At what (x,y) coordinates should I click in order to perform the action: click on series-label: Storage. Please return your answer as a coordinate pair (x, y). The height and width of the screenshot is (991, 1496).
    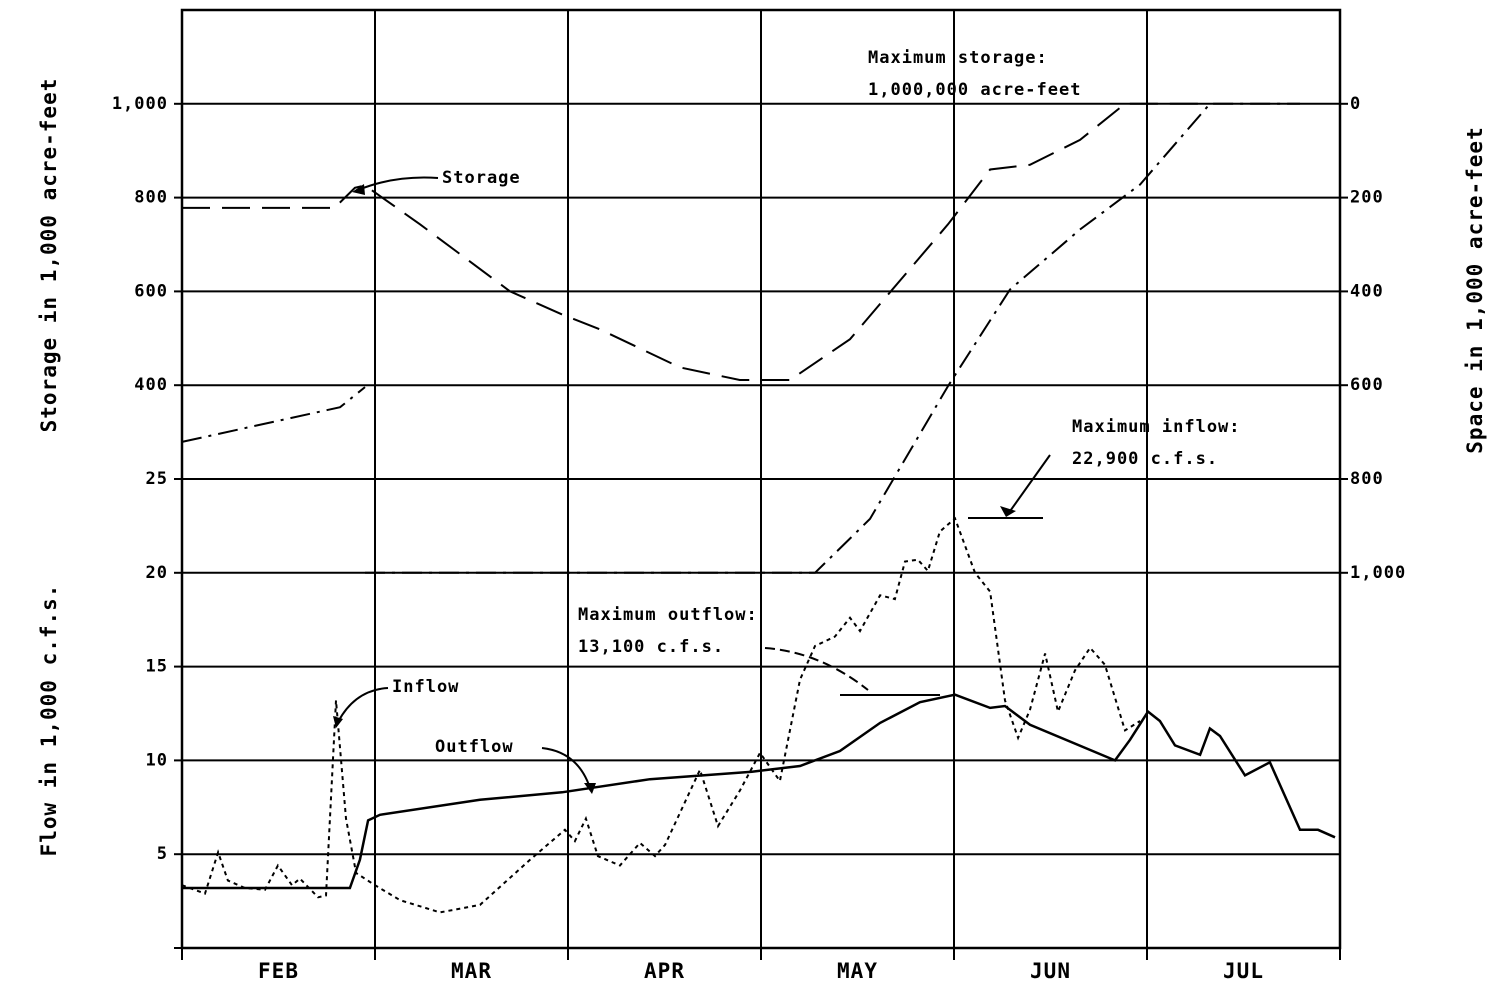
    Looking at the image, I should click on (481, 178).